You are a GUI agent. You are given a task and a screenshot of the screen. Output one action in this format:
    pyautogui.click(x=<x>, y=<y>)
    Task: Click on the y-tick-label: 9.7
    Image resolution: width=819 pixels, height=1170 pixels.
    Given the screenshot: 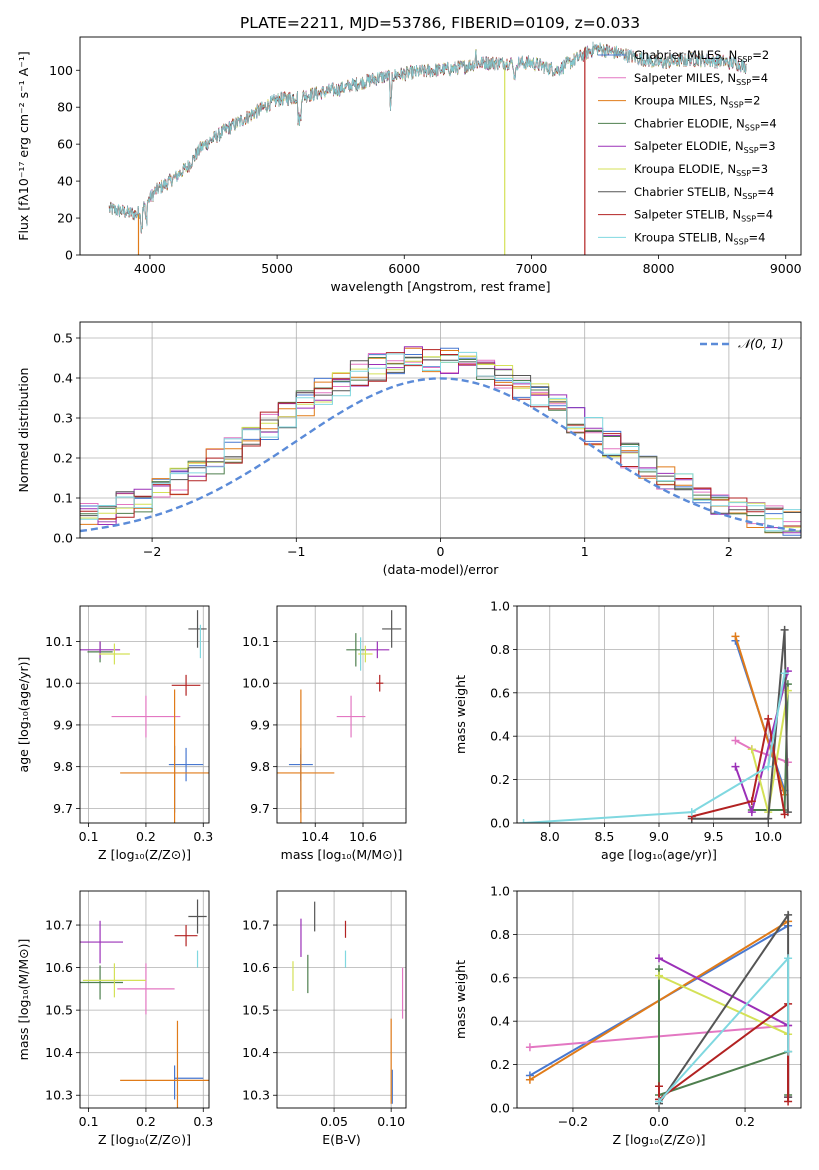 What is the action you would take?
    pyautogui.click(x=63, y=808)
    